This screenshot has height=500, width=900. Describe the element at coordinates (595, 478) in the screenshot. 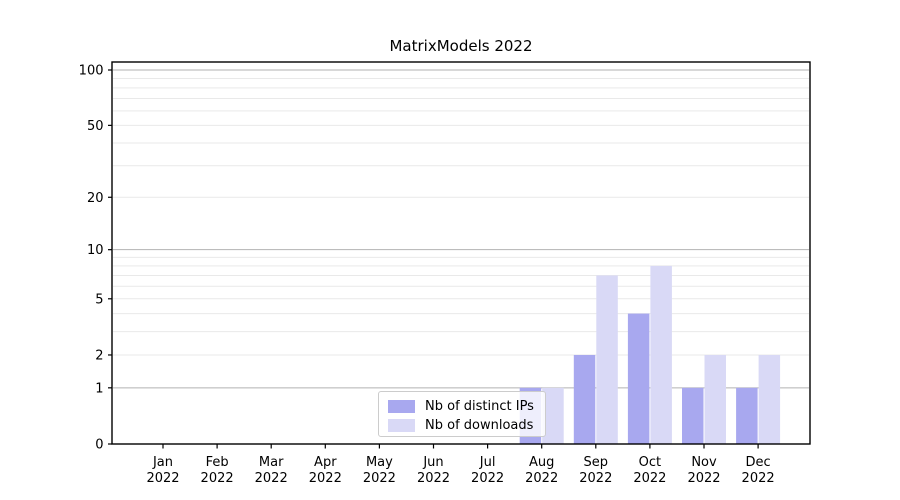

I see `x-tick-label-year-sep: 2022` at that location.